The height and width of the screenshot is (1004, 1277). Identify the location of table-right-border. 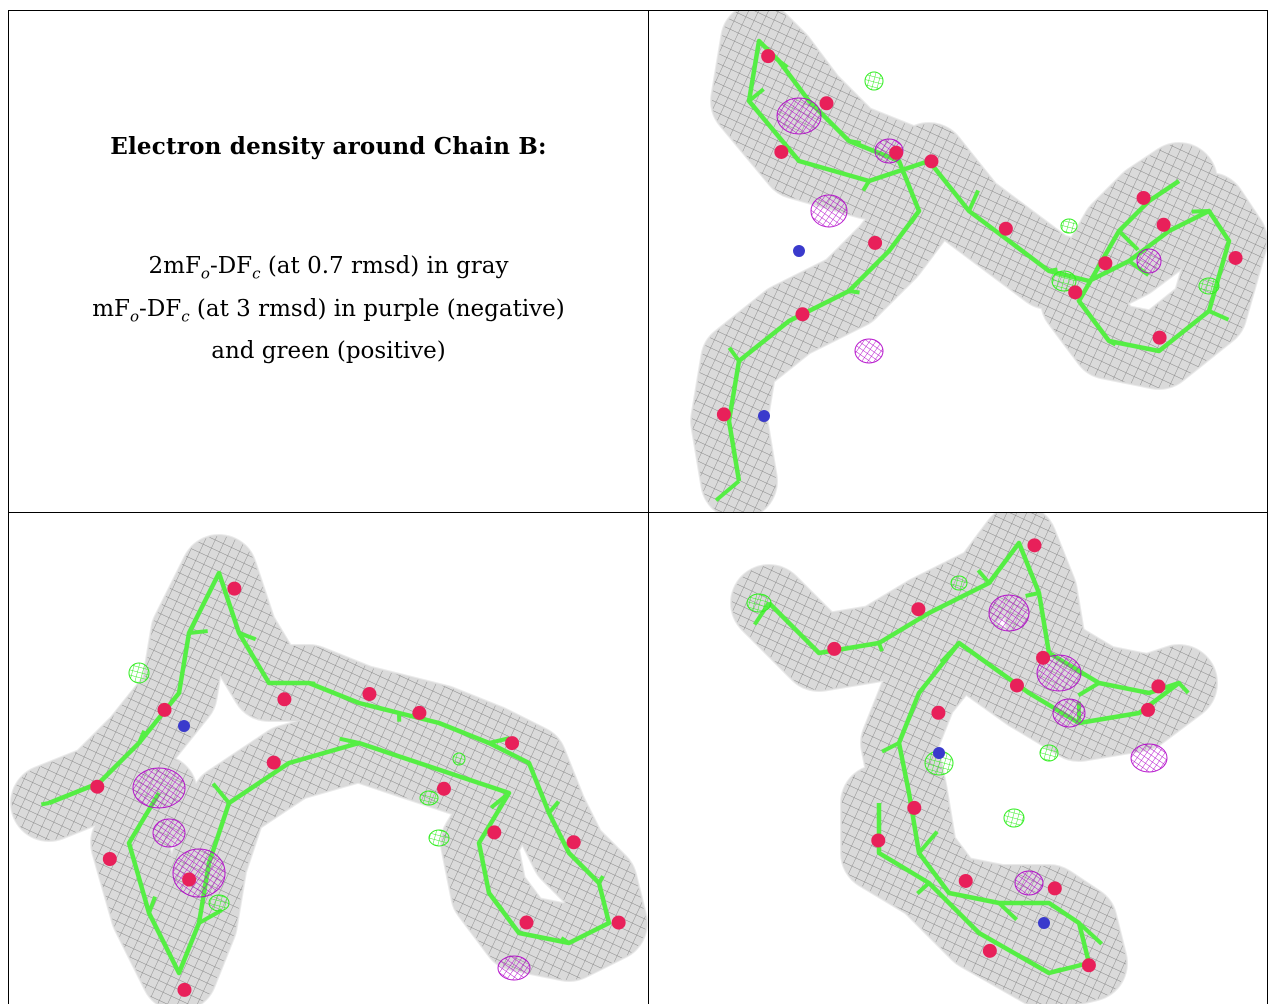
(1267, 507).